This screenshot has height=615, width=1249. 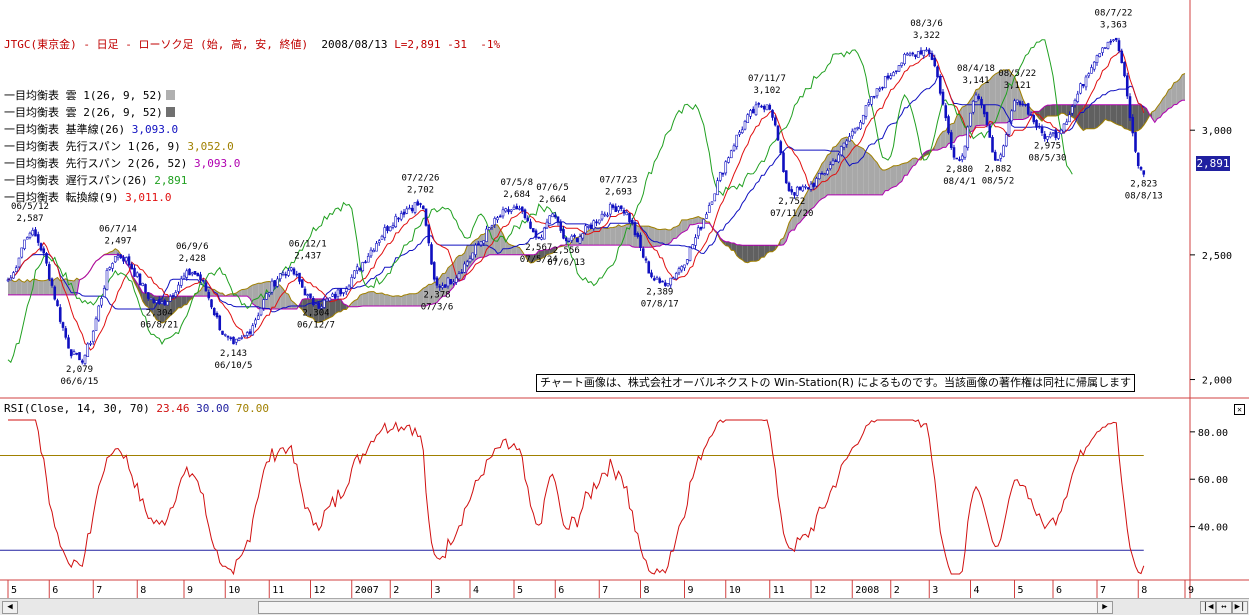 I want to click on annotation-line: 07/3/6, so click(x=437, y=307).